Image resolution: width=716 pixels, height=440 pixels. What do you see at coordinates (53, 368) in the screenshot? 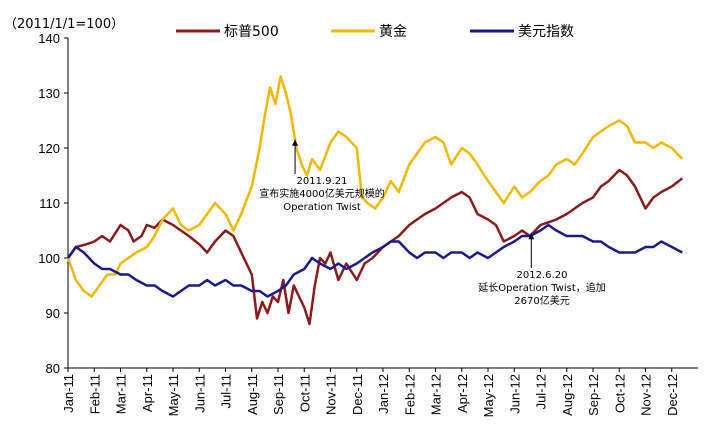
I see `y-tick-label: 80` at bounding box center [53, 368].